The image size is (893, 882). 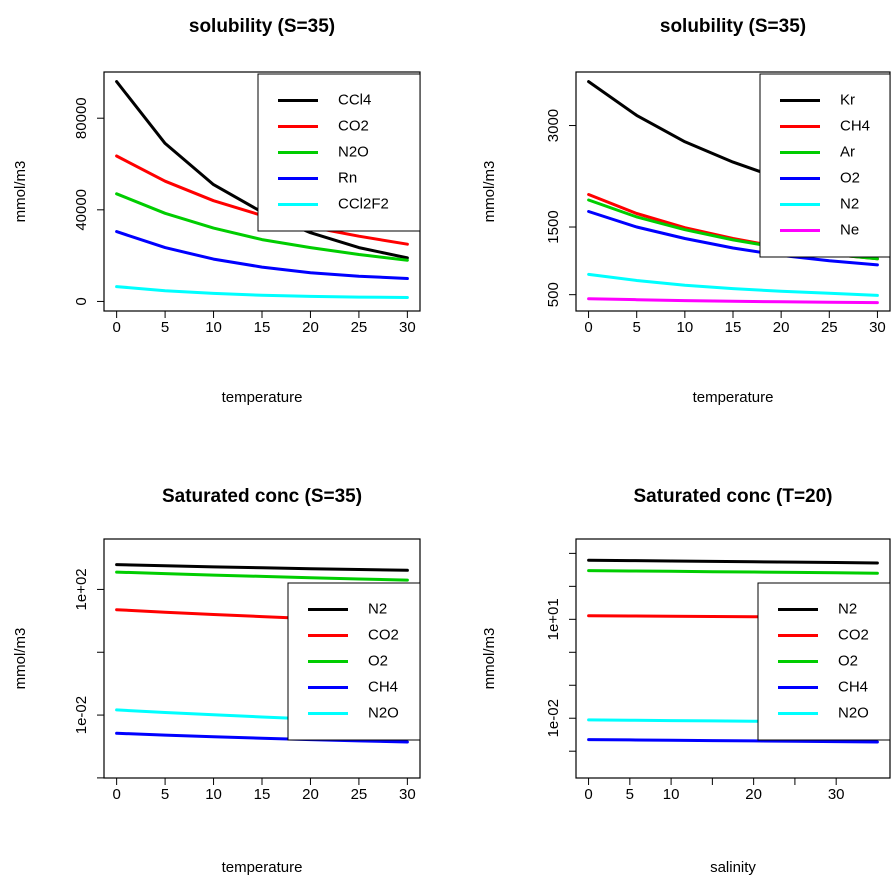 I want to click on legend: CCl4 CO2 N2O Rn CCl2F2, so click(x=339, y=152).